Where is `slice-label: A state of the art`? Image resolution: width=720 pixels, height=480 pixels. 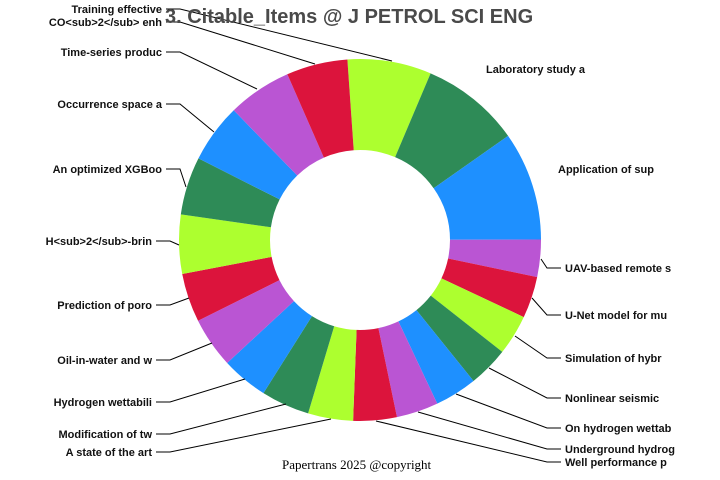
slice-label: A state of the art is located at coordinates (109, 453).